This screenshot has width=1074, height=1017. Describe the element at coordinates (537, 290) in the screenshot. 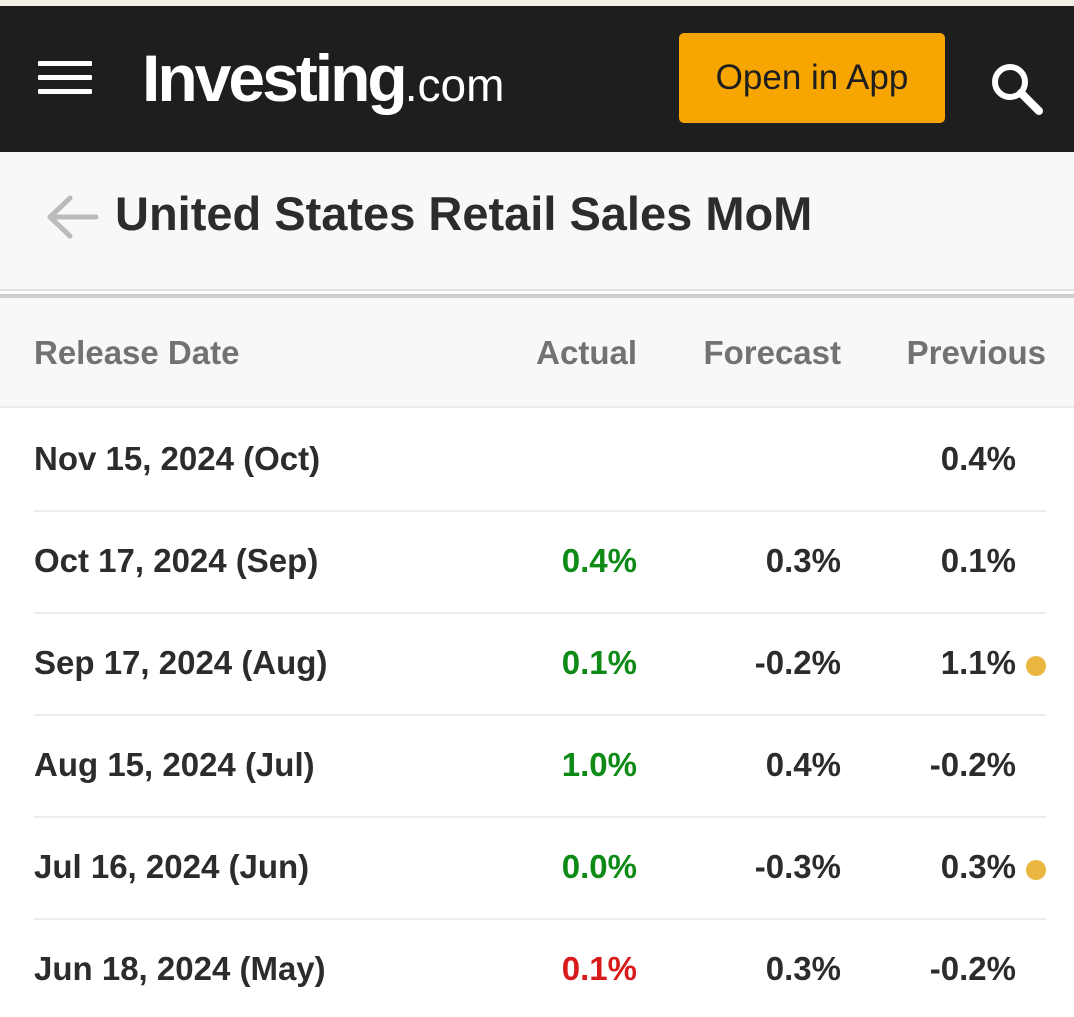

I see `title-divider` at that location.